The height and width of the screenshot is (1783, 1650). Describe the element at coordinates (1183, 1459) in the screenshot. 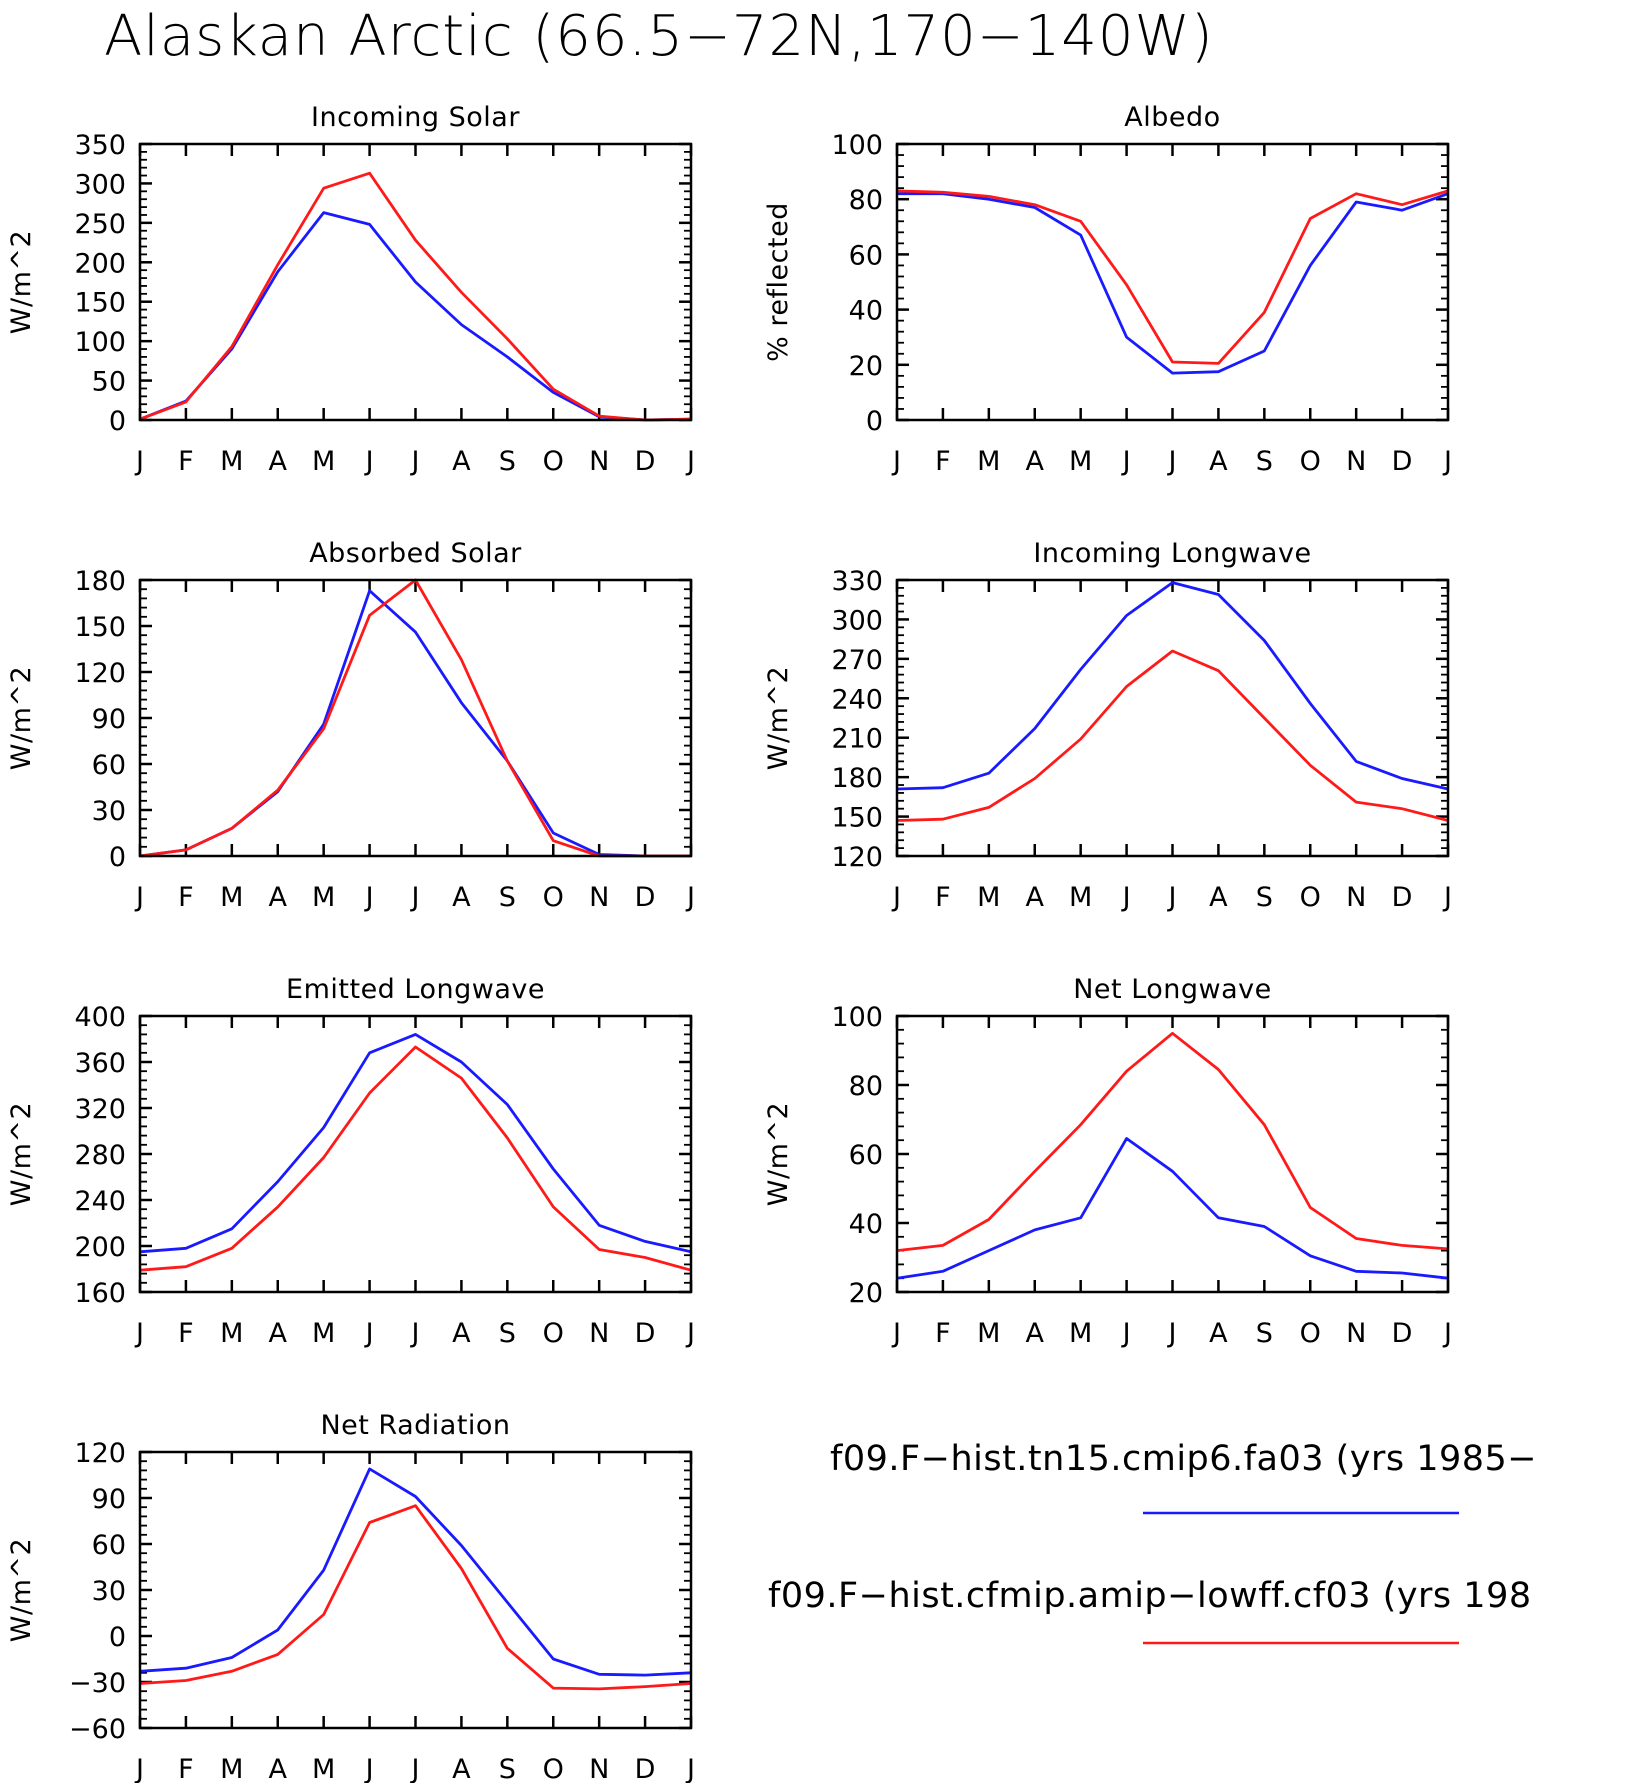

I see `legend-label-run1: f09.F−hist.tn15.cmip6.fa03 (yrs 1985−` at that location.